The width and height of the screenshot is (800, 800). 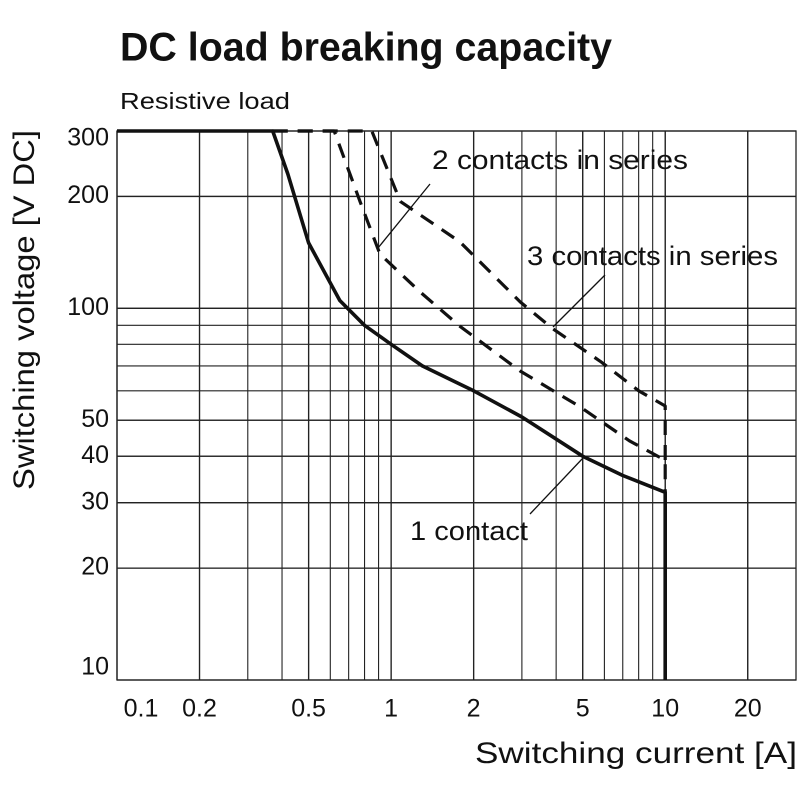 I want to click on x-tick-label: 10, so click(x=665, y=709).